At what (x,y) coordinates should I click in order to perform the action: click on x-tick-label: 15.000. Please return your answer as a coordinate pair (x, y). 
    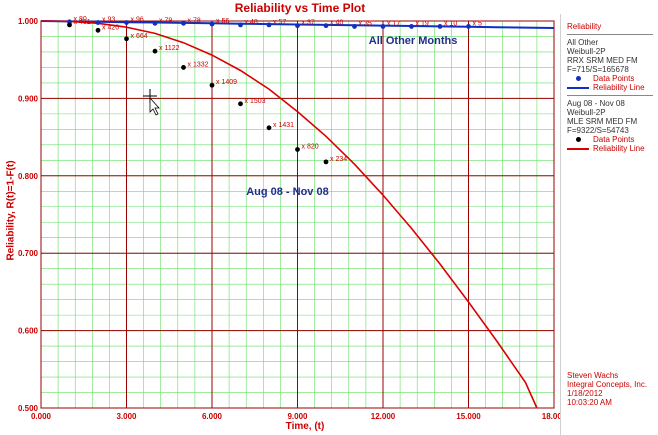
    Looking at the image, I should click on (468, 416).